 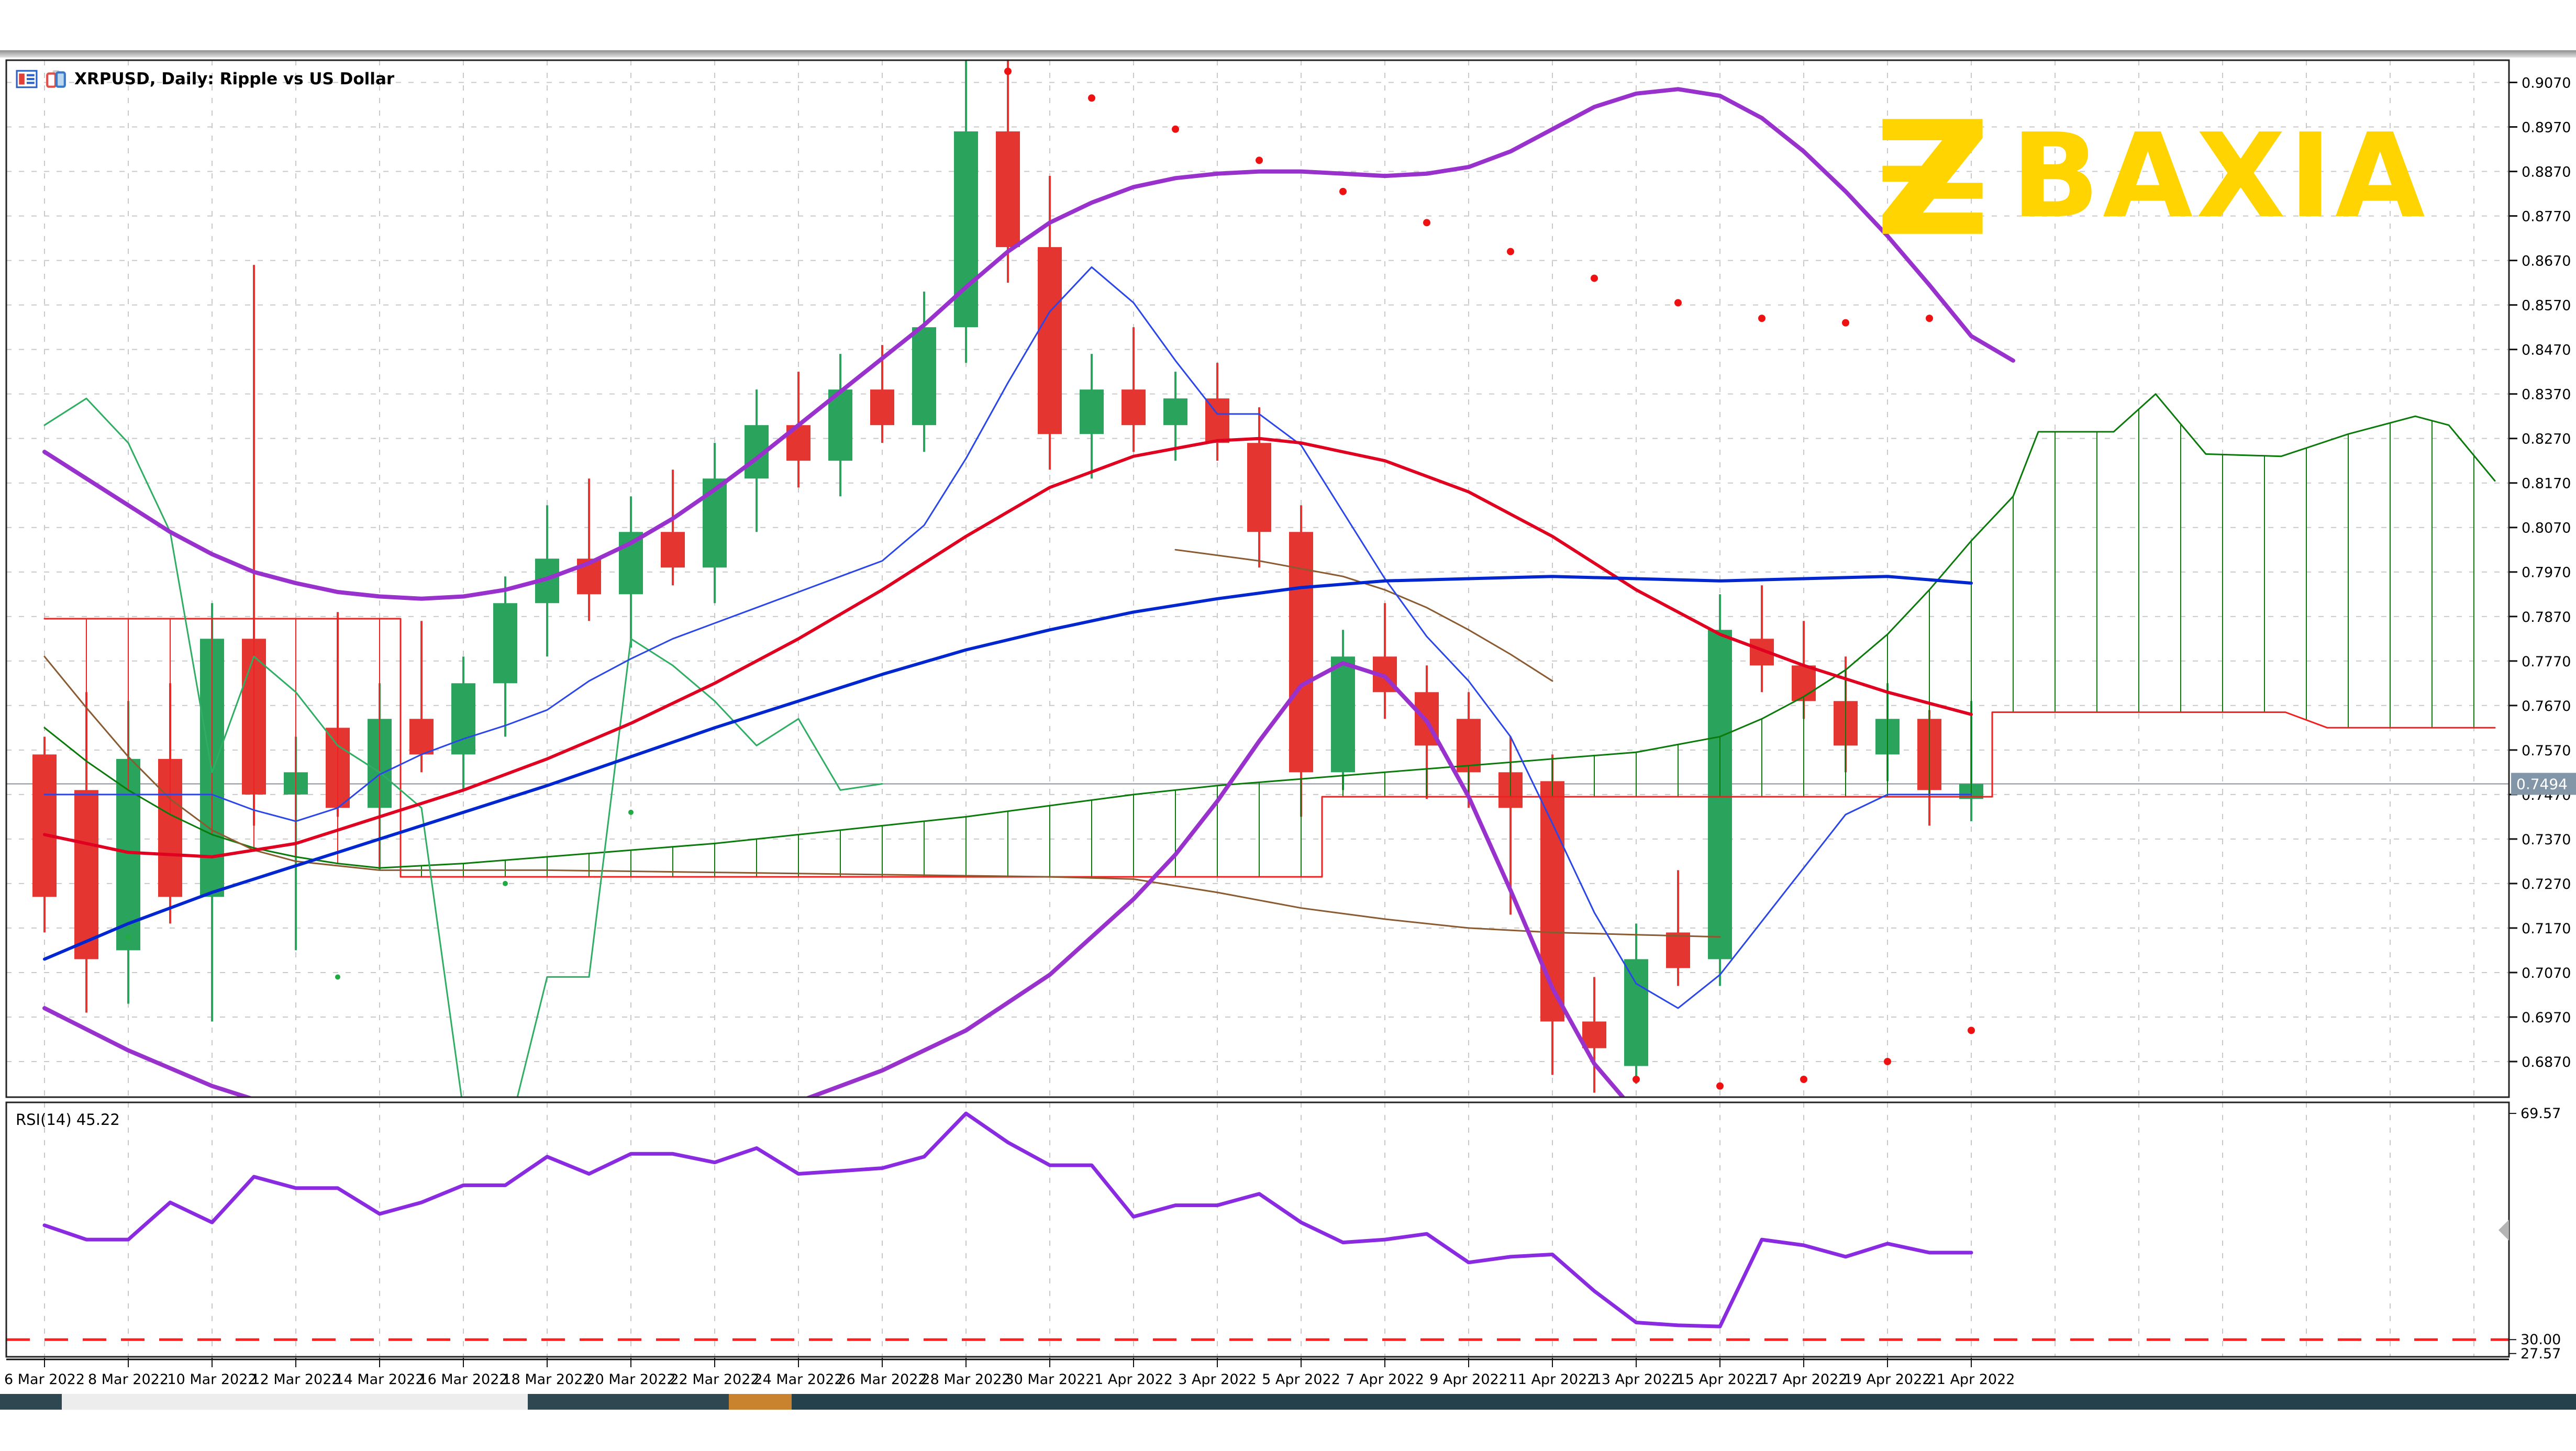 I want to click on current-price-badge, so click(x=2543, y=784).